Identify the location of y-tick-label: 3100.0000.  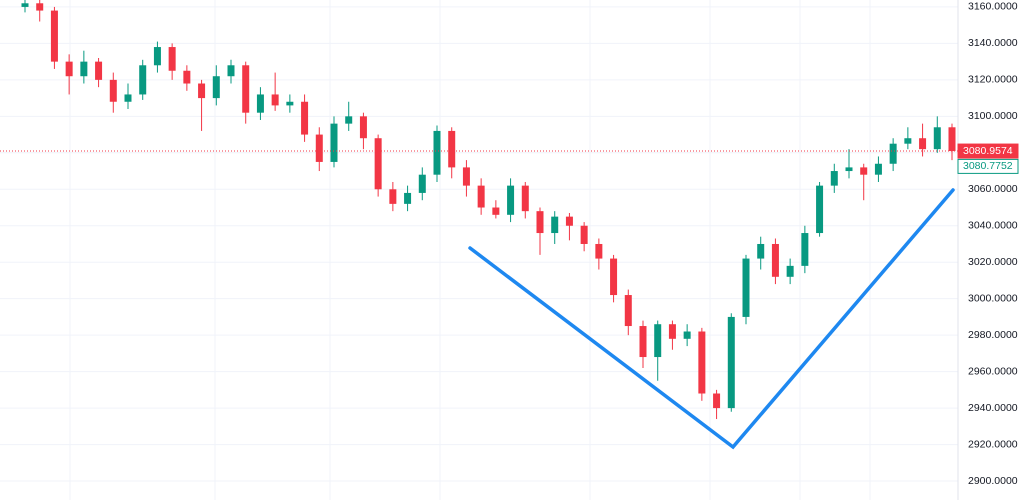
(993, 116).